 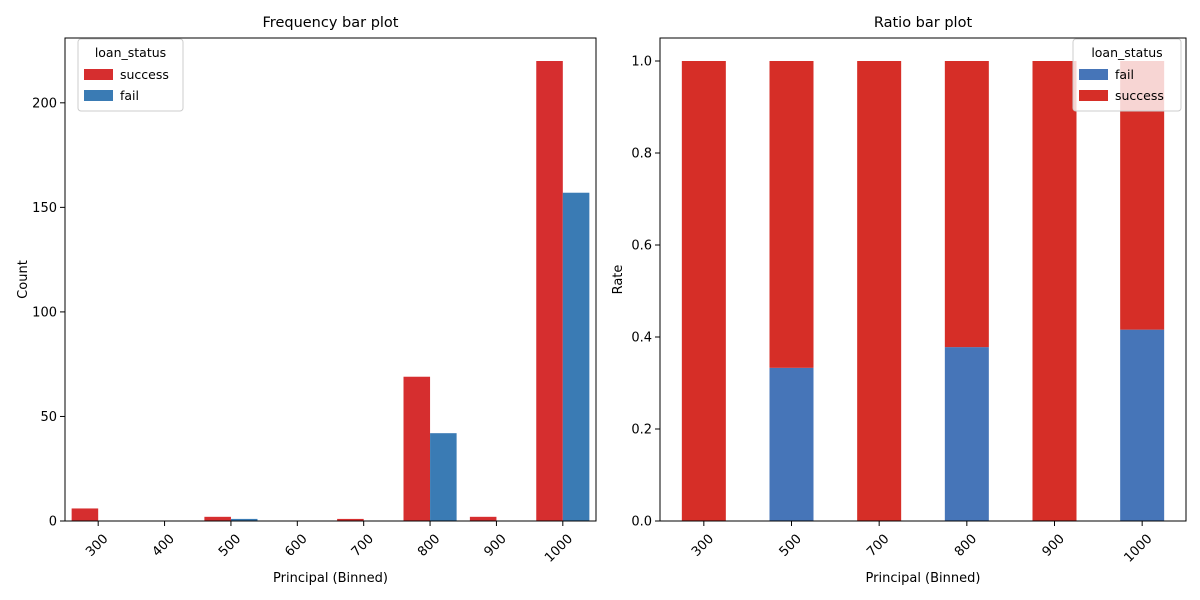 What do you see at coordinates (641, 338) in the screenshot?
I see `y-tick-label: 0.4` at bounding box center [641, 338].